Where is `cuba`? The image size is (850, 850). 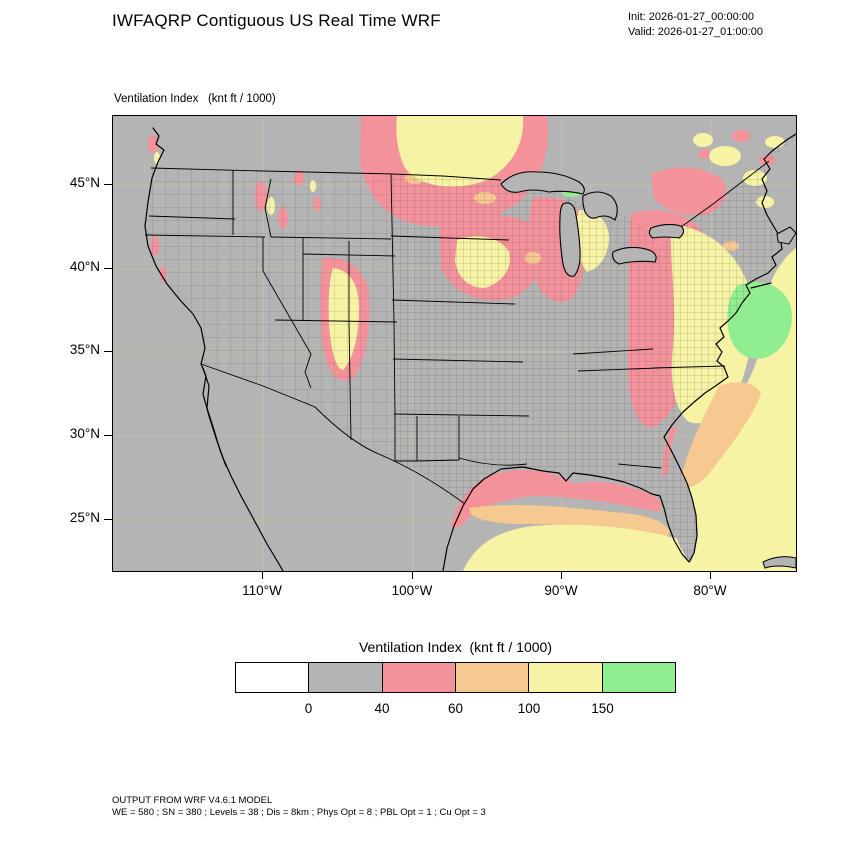 cuba is located at coordinates (779, 562).